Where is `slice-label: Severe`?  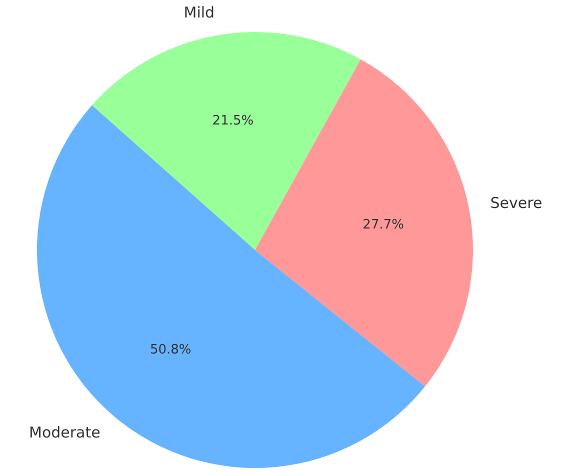
slice-label: Severe is located at coordinates (516, 203).